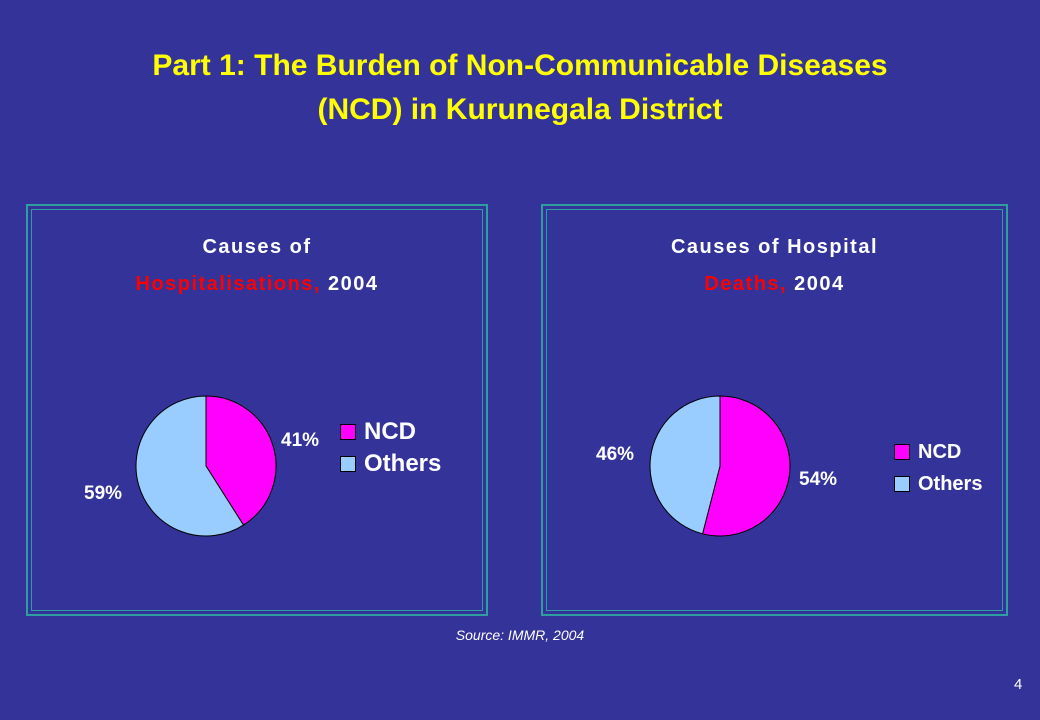  I want to click on chart-title-line-1: Causes of, so click(257, 247).